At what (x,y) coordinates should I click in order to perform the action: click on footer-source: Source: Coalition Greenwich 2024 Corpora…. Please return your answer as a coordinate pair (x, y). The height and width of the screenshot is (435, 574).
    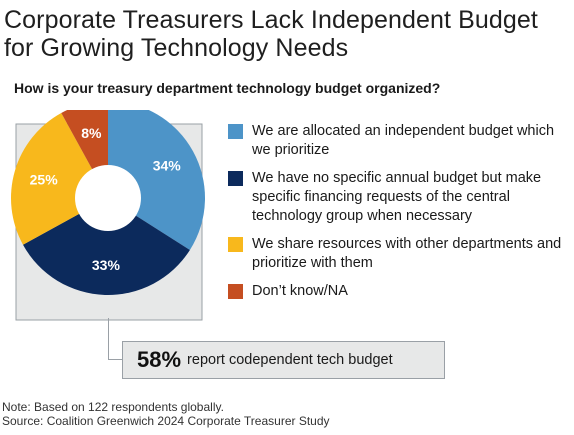
    Looking at the image, I should click on (166, 421).